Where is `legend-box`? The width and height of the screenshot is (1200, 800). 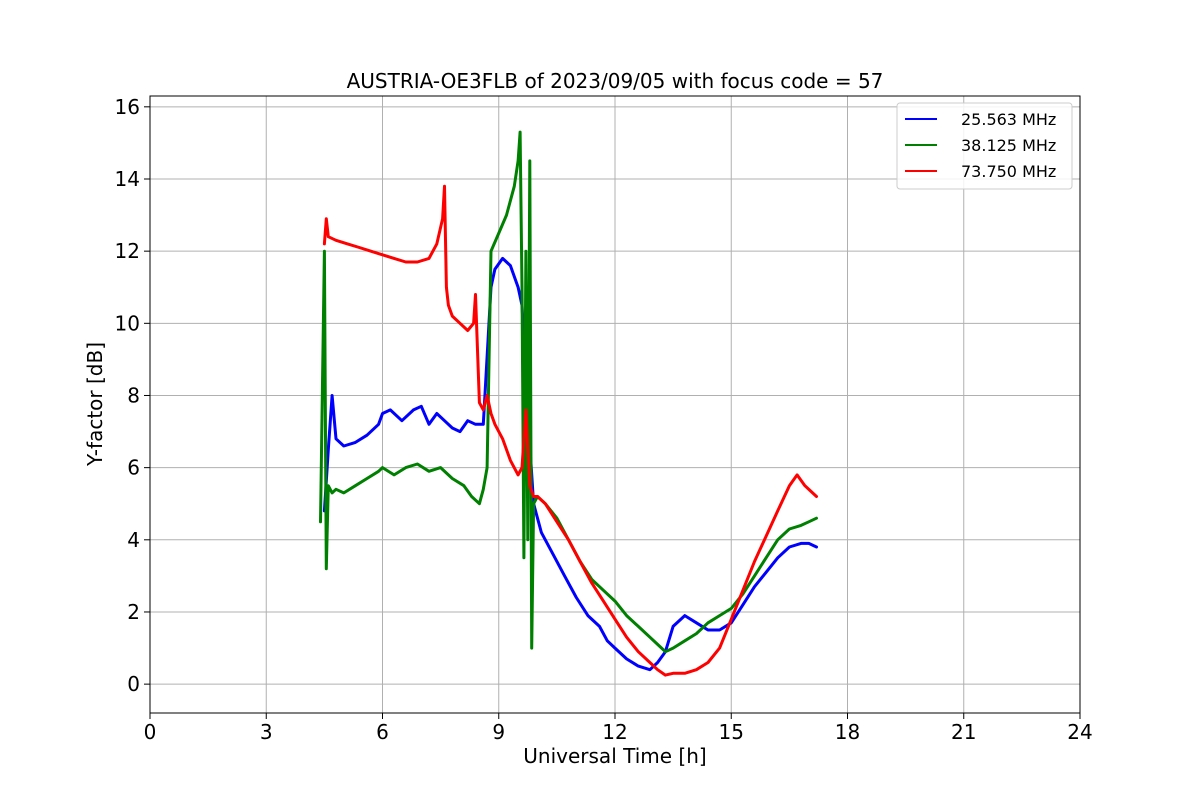 legend-box is located at coordinates (984, 146).